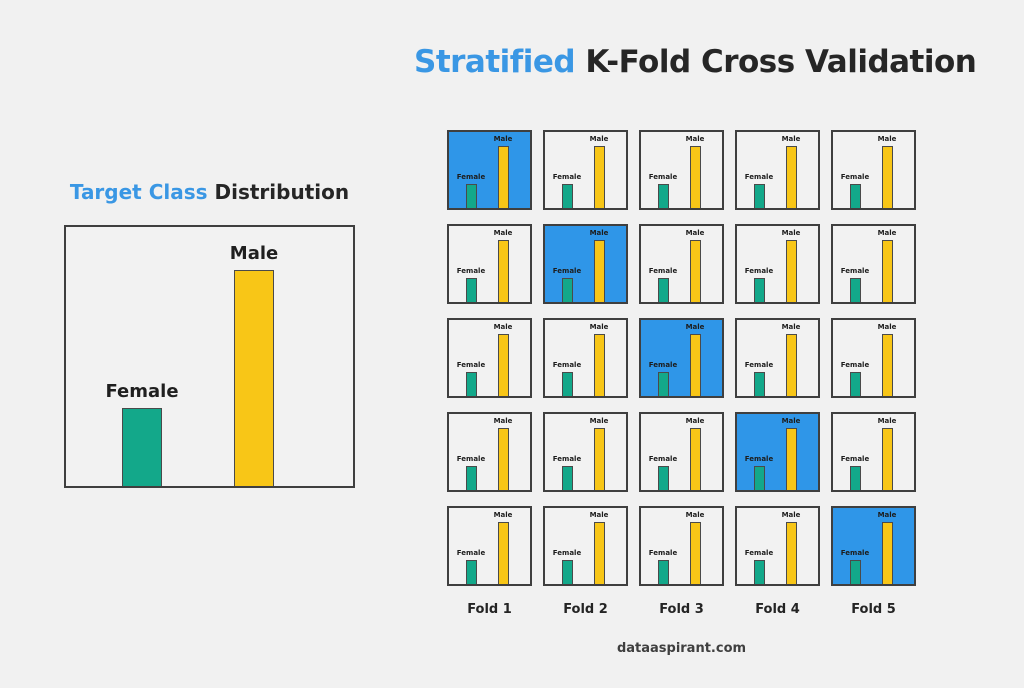  What do you see at coordinates (142, 391) in the screenshot?
I see `female-bar-label: Female` at bounding box center [142, 391].